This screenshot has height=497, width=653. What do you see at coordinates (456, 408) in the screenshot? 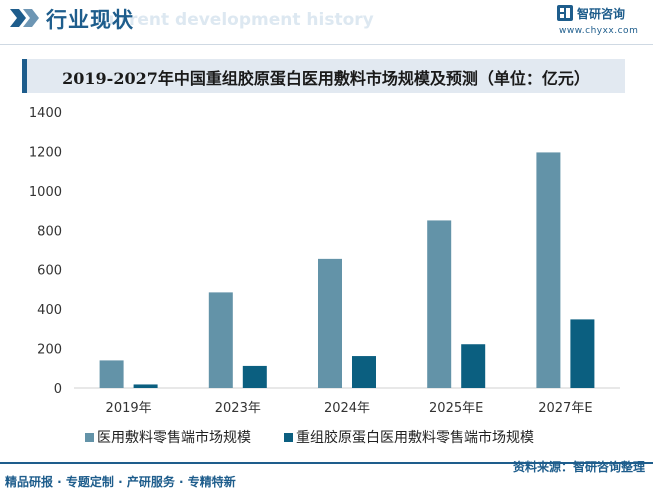
I see `x-tick-label: 2025年E` at bounding box center [456, 408].